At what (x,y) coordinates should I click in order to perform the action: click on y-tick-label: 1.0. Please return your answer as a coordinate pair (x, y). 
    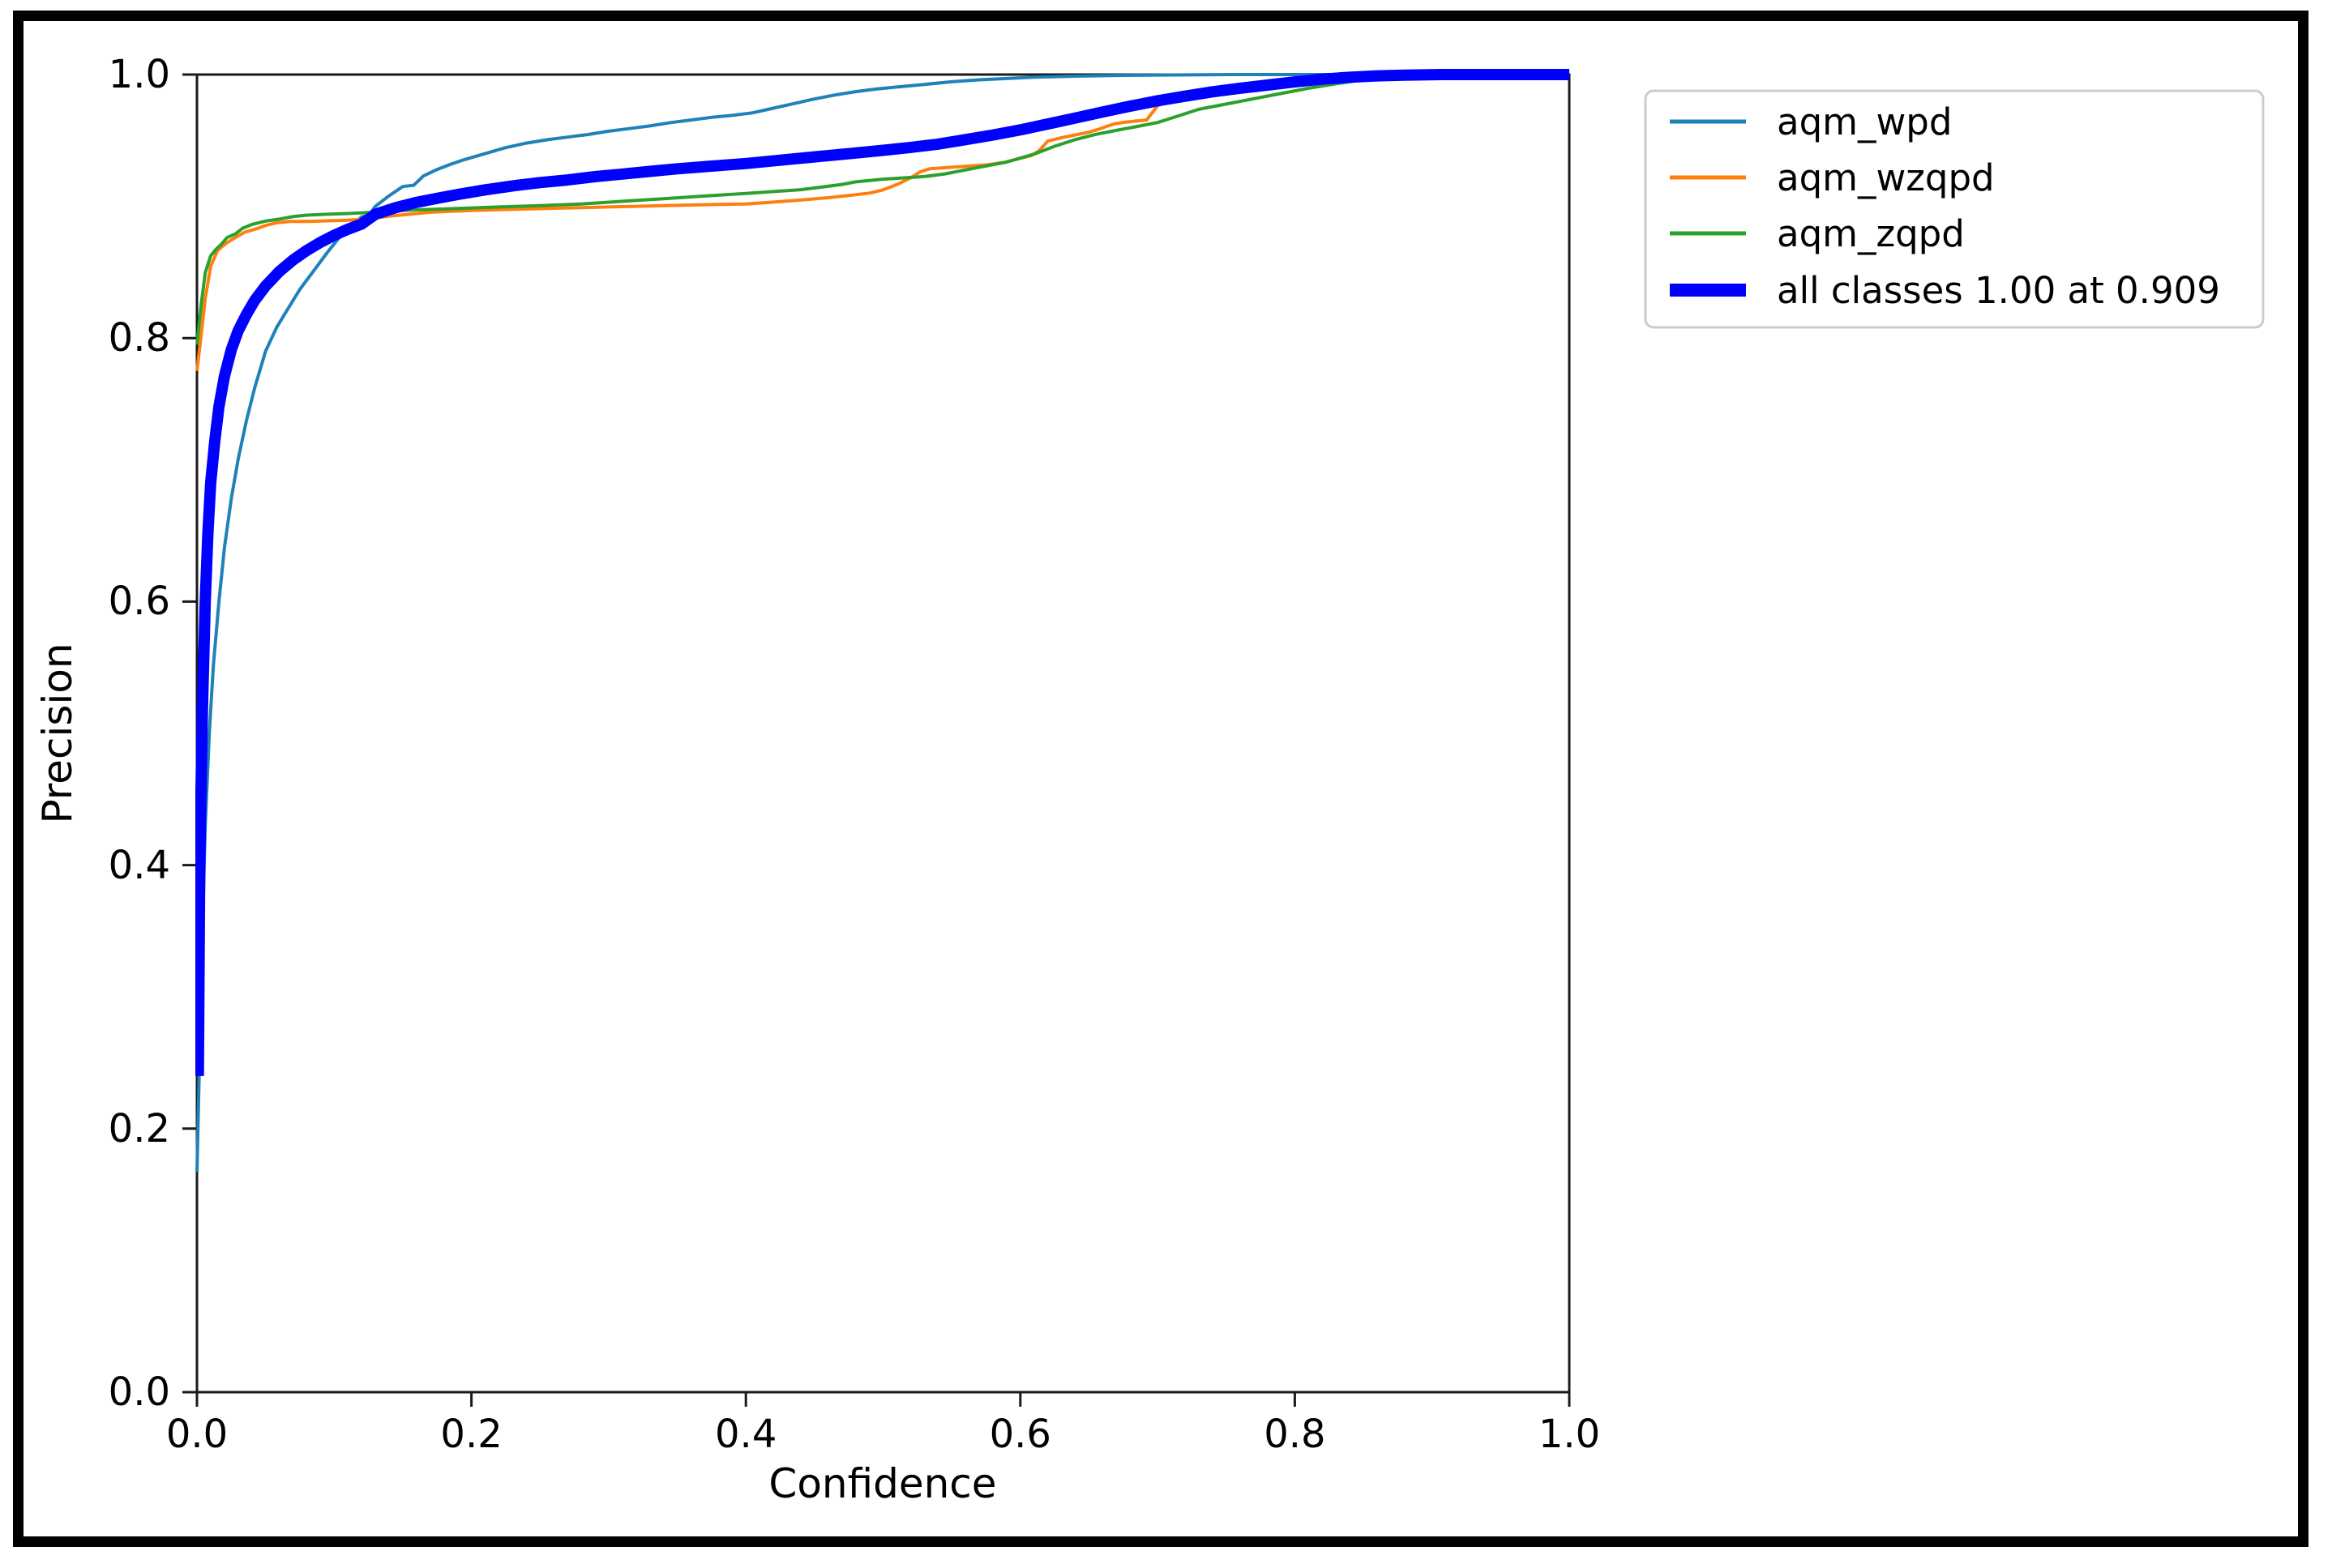
    Looking at the image, I should click on (139, 75).